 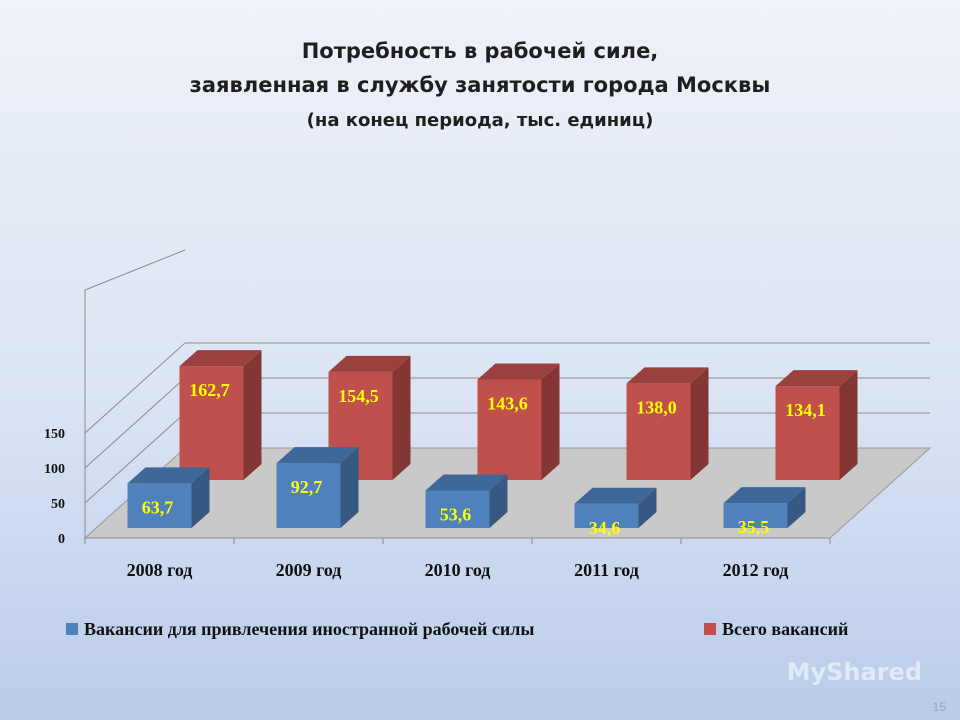 I want to click on data-label: 134,1, so click(x=805, y=410).